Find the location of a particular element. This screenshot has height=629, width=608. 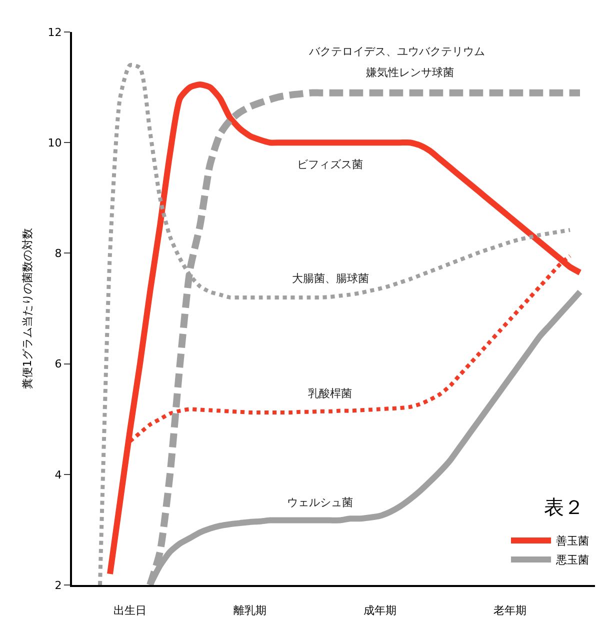

legend-label: 悪玉菌 is located at coordinates (572, 560).